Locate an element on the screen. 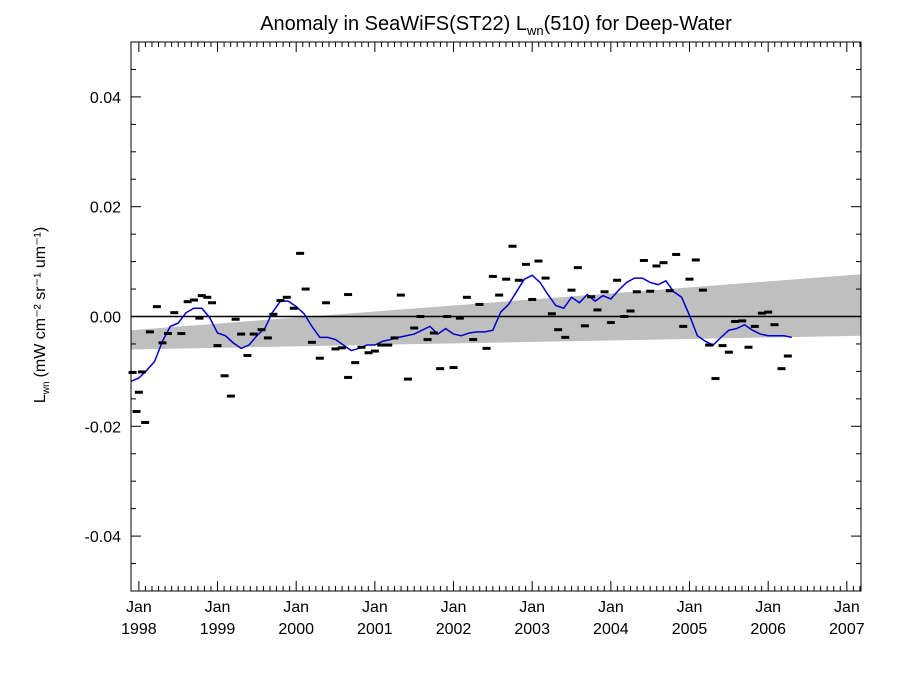 This screenshot has width=900, height=675. y-tick-label: -0.02 is located at coordinates (103, 427).